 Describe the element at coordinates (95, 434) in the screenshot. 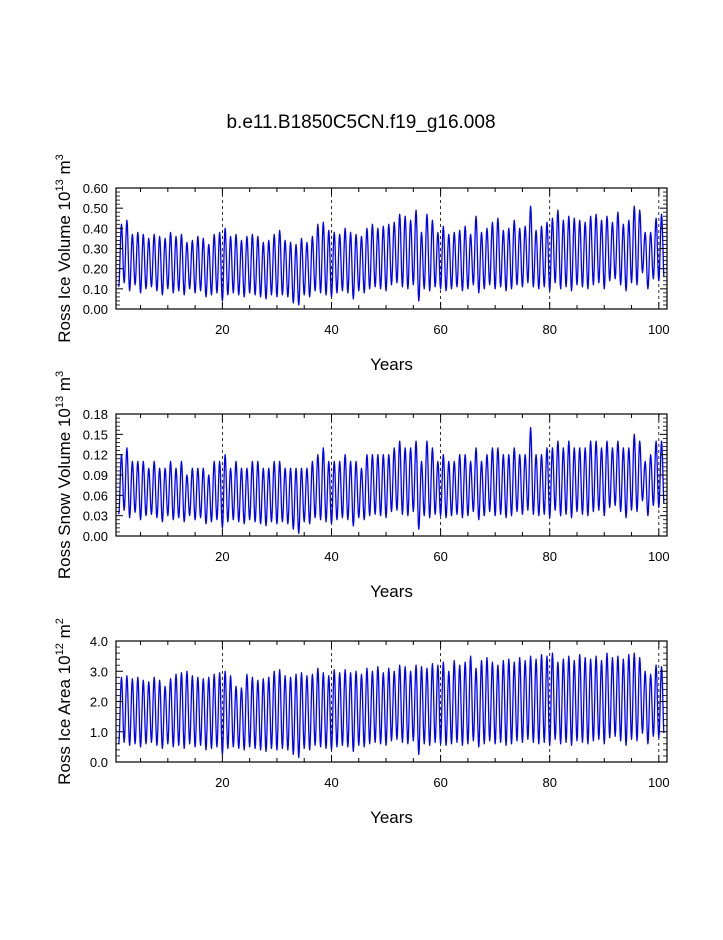

I see `y-tick-label: 0.15` at that location.